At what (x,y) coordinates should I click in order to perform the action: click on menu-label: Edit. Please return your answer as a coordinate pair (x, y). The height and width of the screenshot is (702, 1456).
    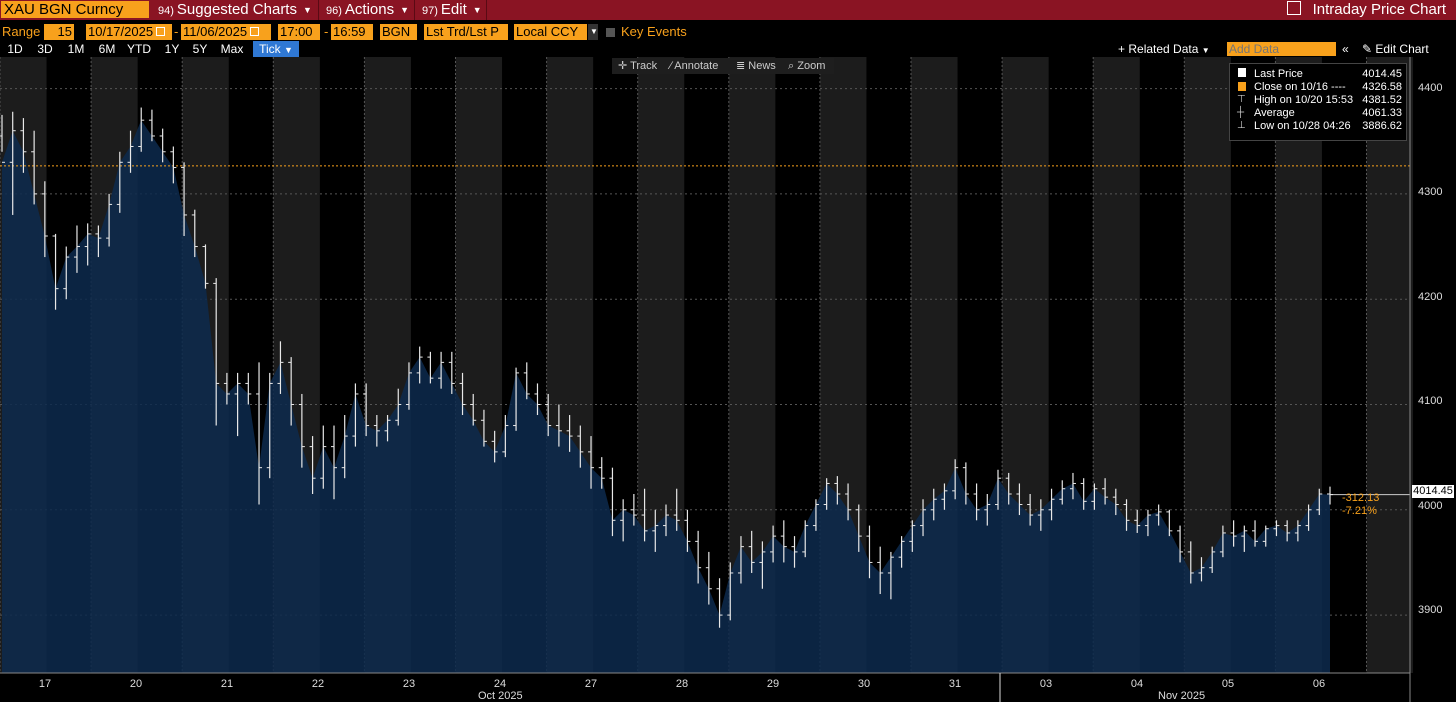
    Looking at the image, I should click on (453, 9).